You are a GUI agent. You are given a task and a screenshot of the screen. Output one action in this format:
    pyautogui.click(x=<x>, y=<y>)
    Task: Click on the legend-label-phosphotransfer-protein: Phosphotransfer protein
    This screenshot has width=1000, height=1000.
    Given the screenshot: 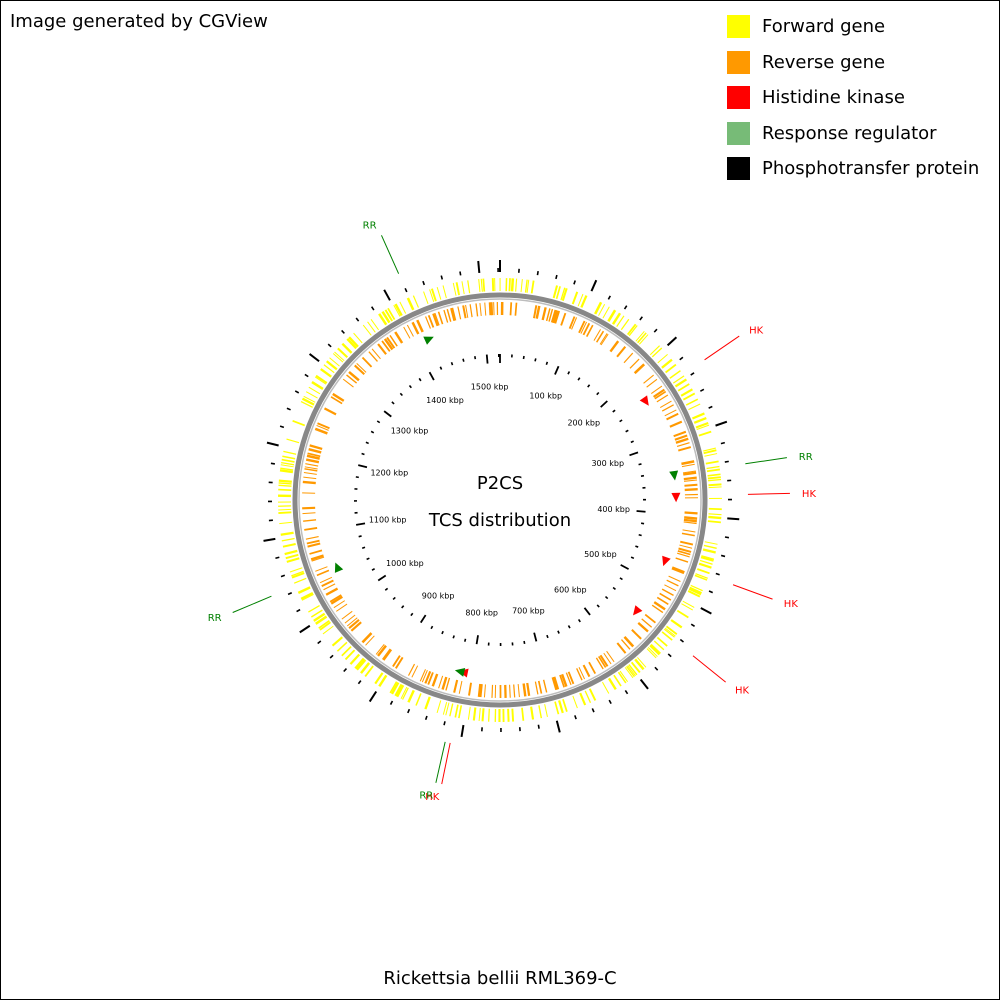 What is the action you would take?
    pyautogui.click(x=871, y=169)
    